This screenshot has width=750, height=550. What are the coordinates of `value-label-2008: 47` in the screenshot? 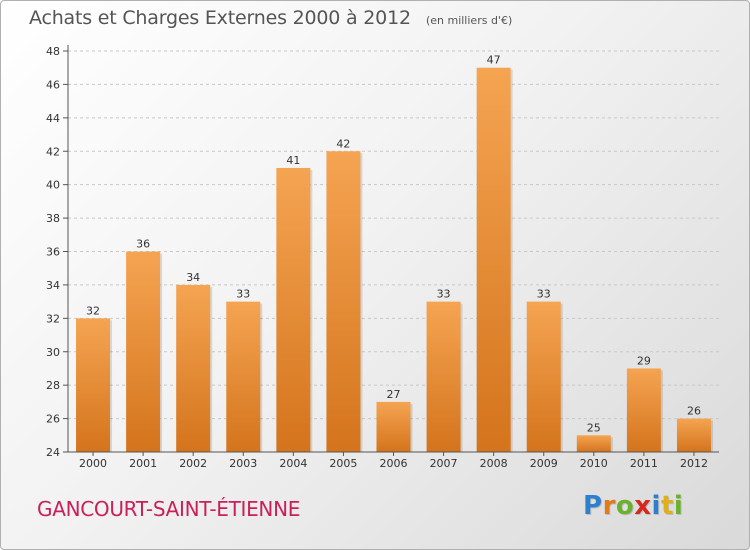 It's located at (494, 60).